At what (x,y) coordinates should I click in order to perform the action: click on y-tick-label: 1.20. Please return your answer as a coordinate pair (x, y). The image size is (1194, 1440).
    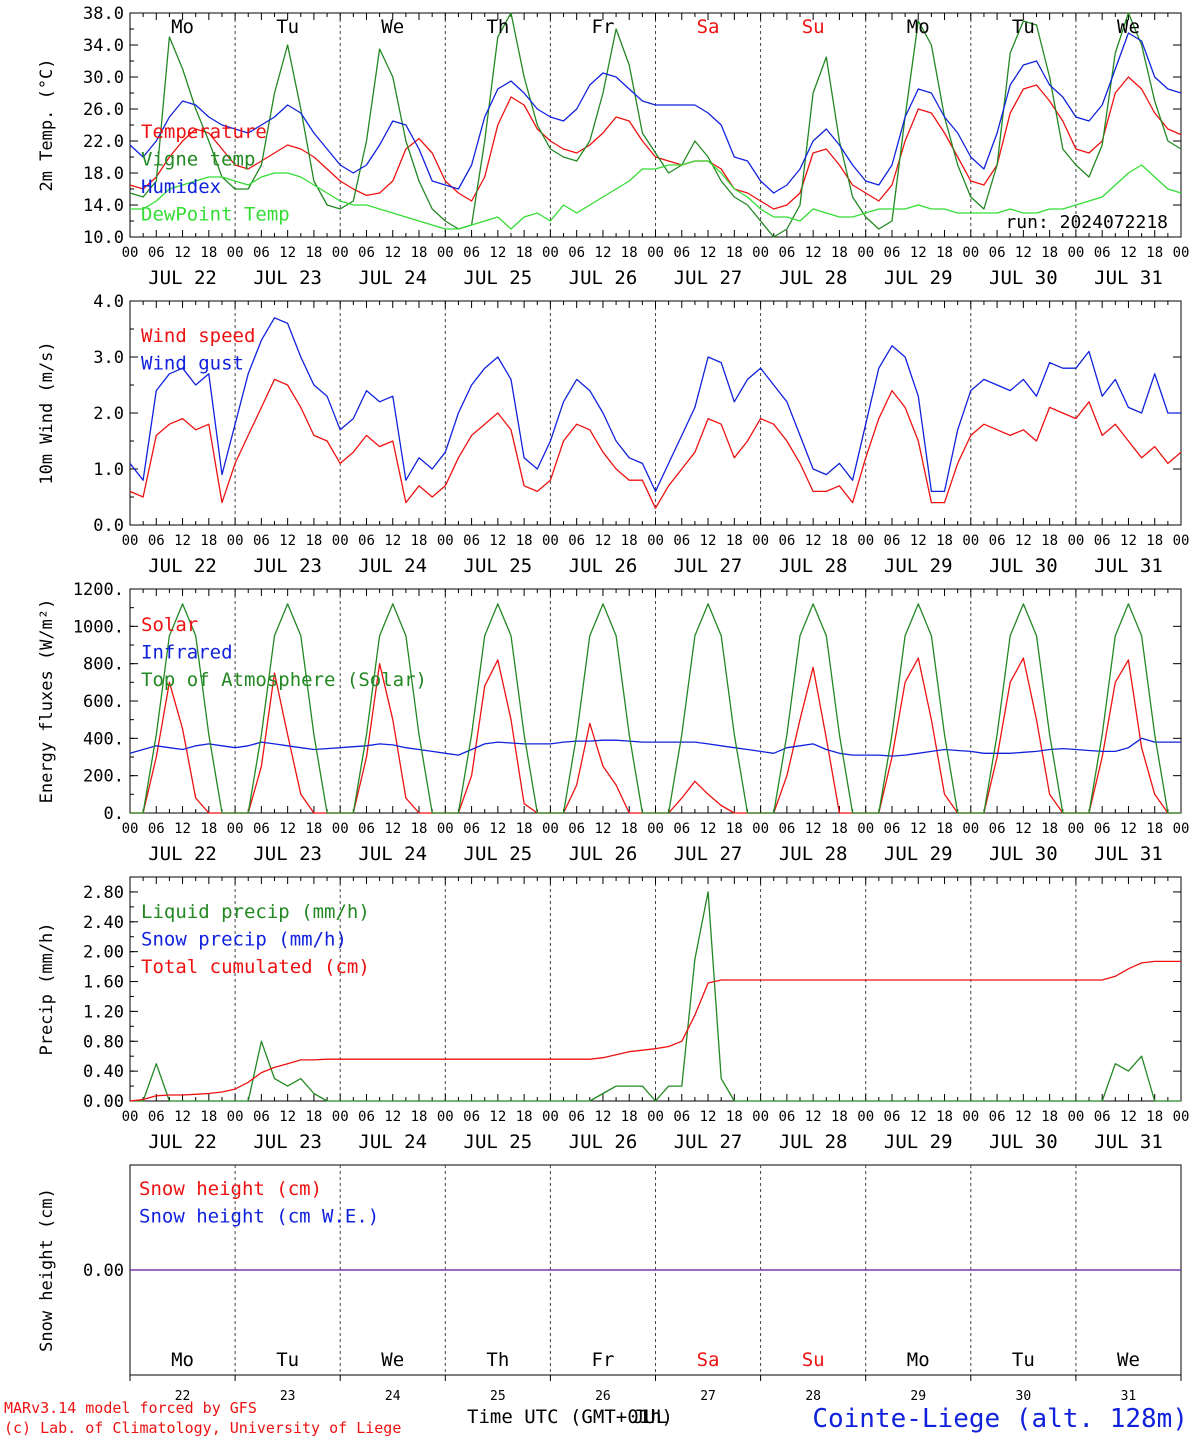
    Looking at the image, I should click on (103, 1012).